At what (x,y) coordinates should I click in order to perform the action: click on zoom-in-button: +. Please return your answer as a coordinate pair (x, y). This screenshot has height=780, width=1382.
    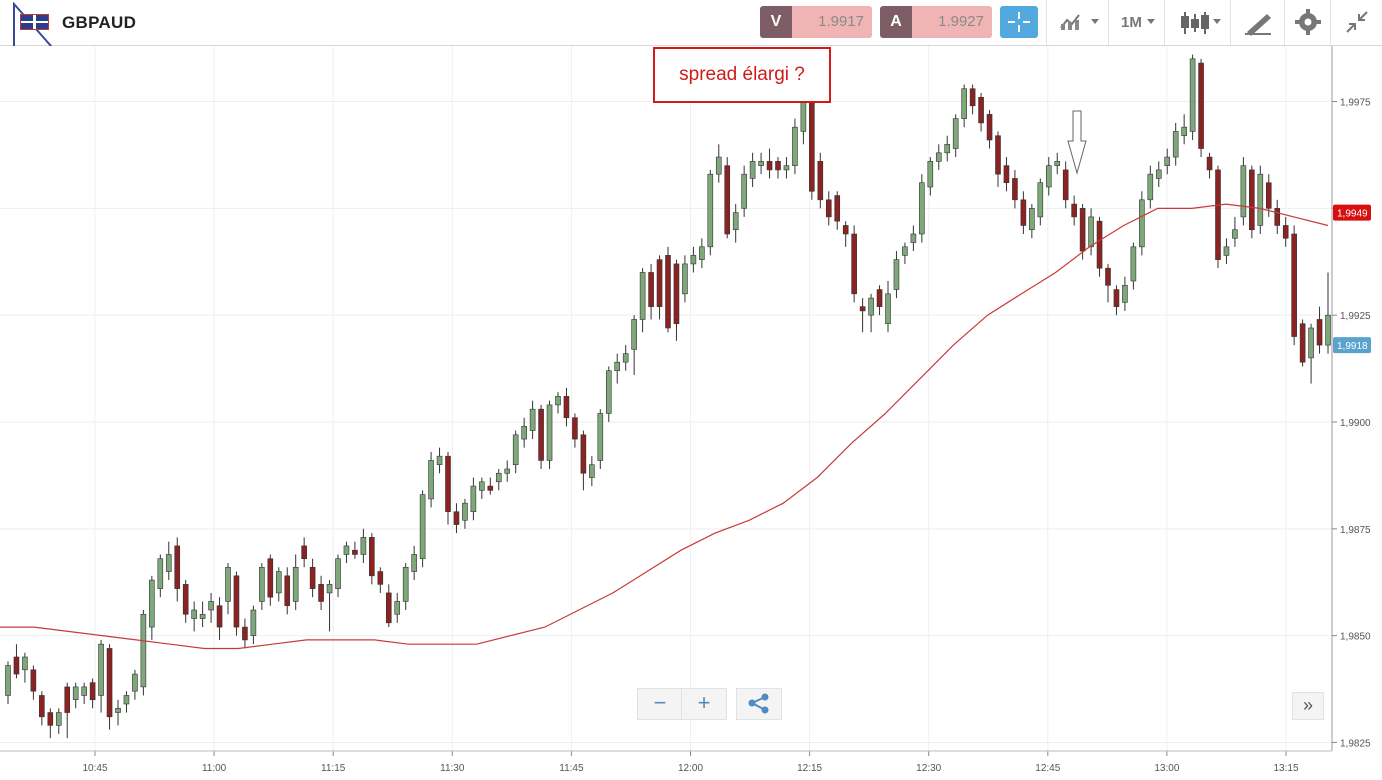
    Looking at the image, I should click on (704, 704).